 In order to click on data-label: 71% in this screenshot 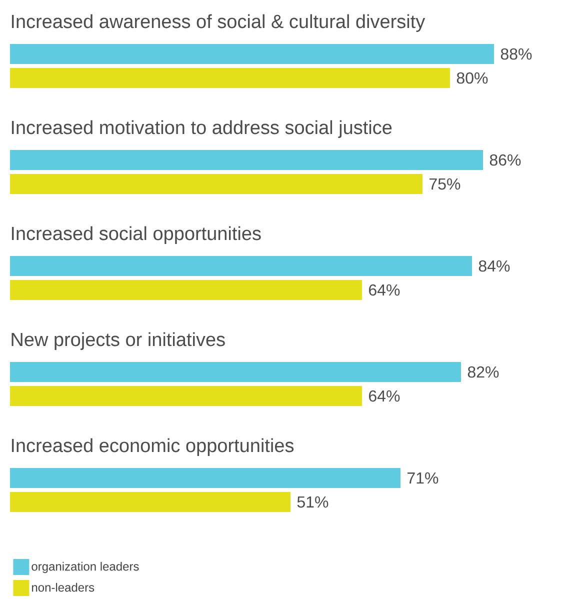, I will do `click(423, 478)`.